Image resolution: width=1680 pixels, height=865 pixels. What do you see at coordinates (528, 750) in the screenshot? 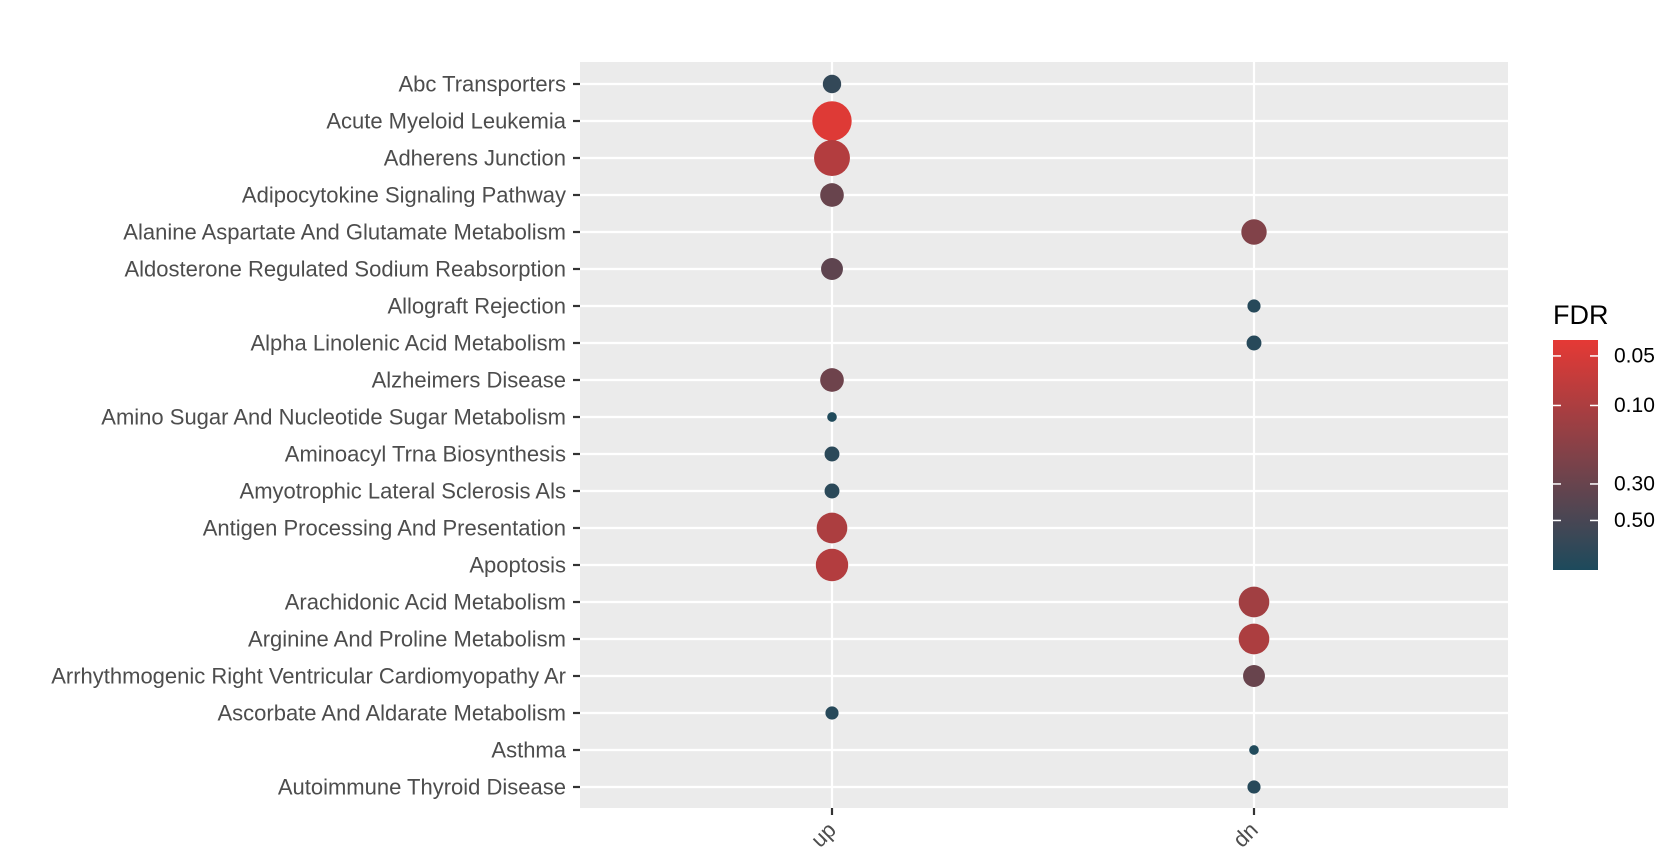
I see `y-tick-label: Asthma` at bounding box center [528, 750].